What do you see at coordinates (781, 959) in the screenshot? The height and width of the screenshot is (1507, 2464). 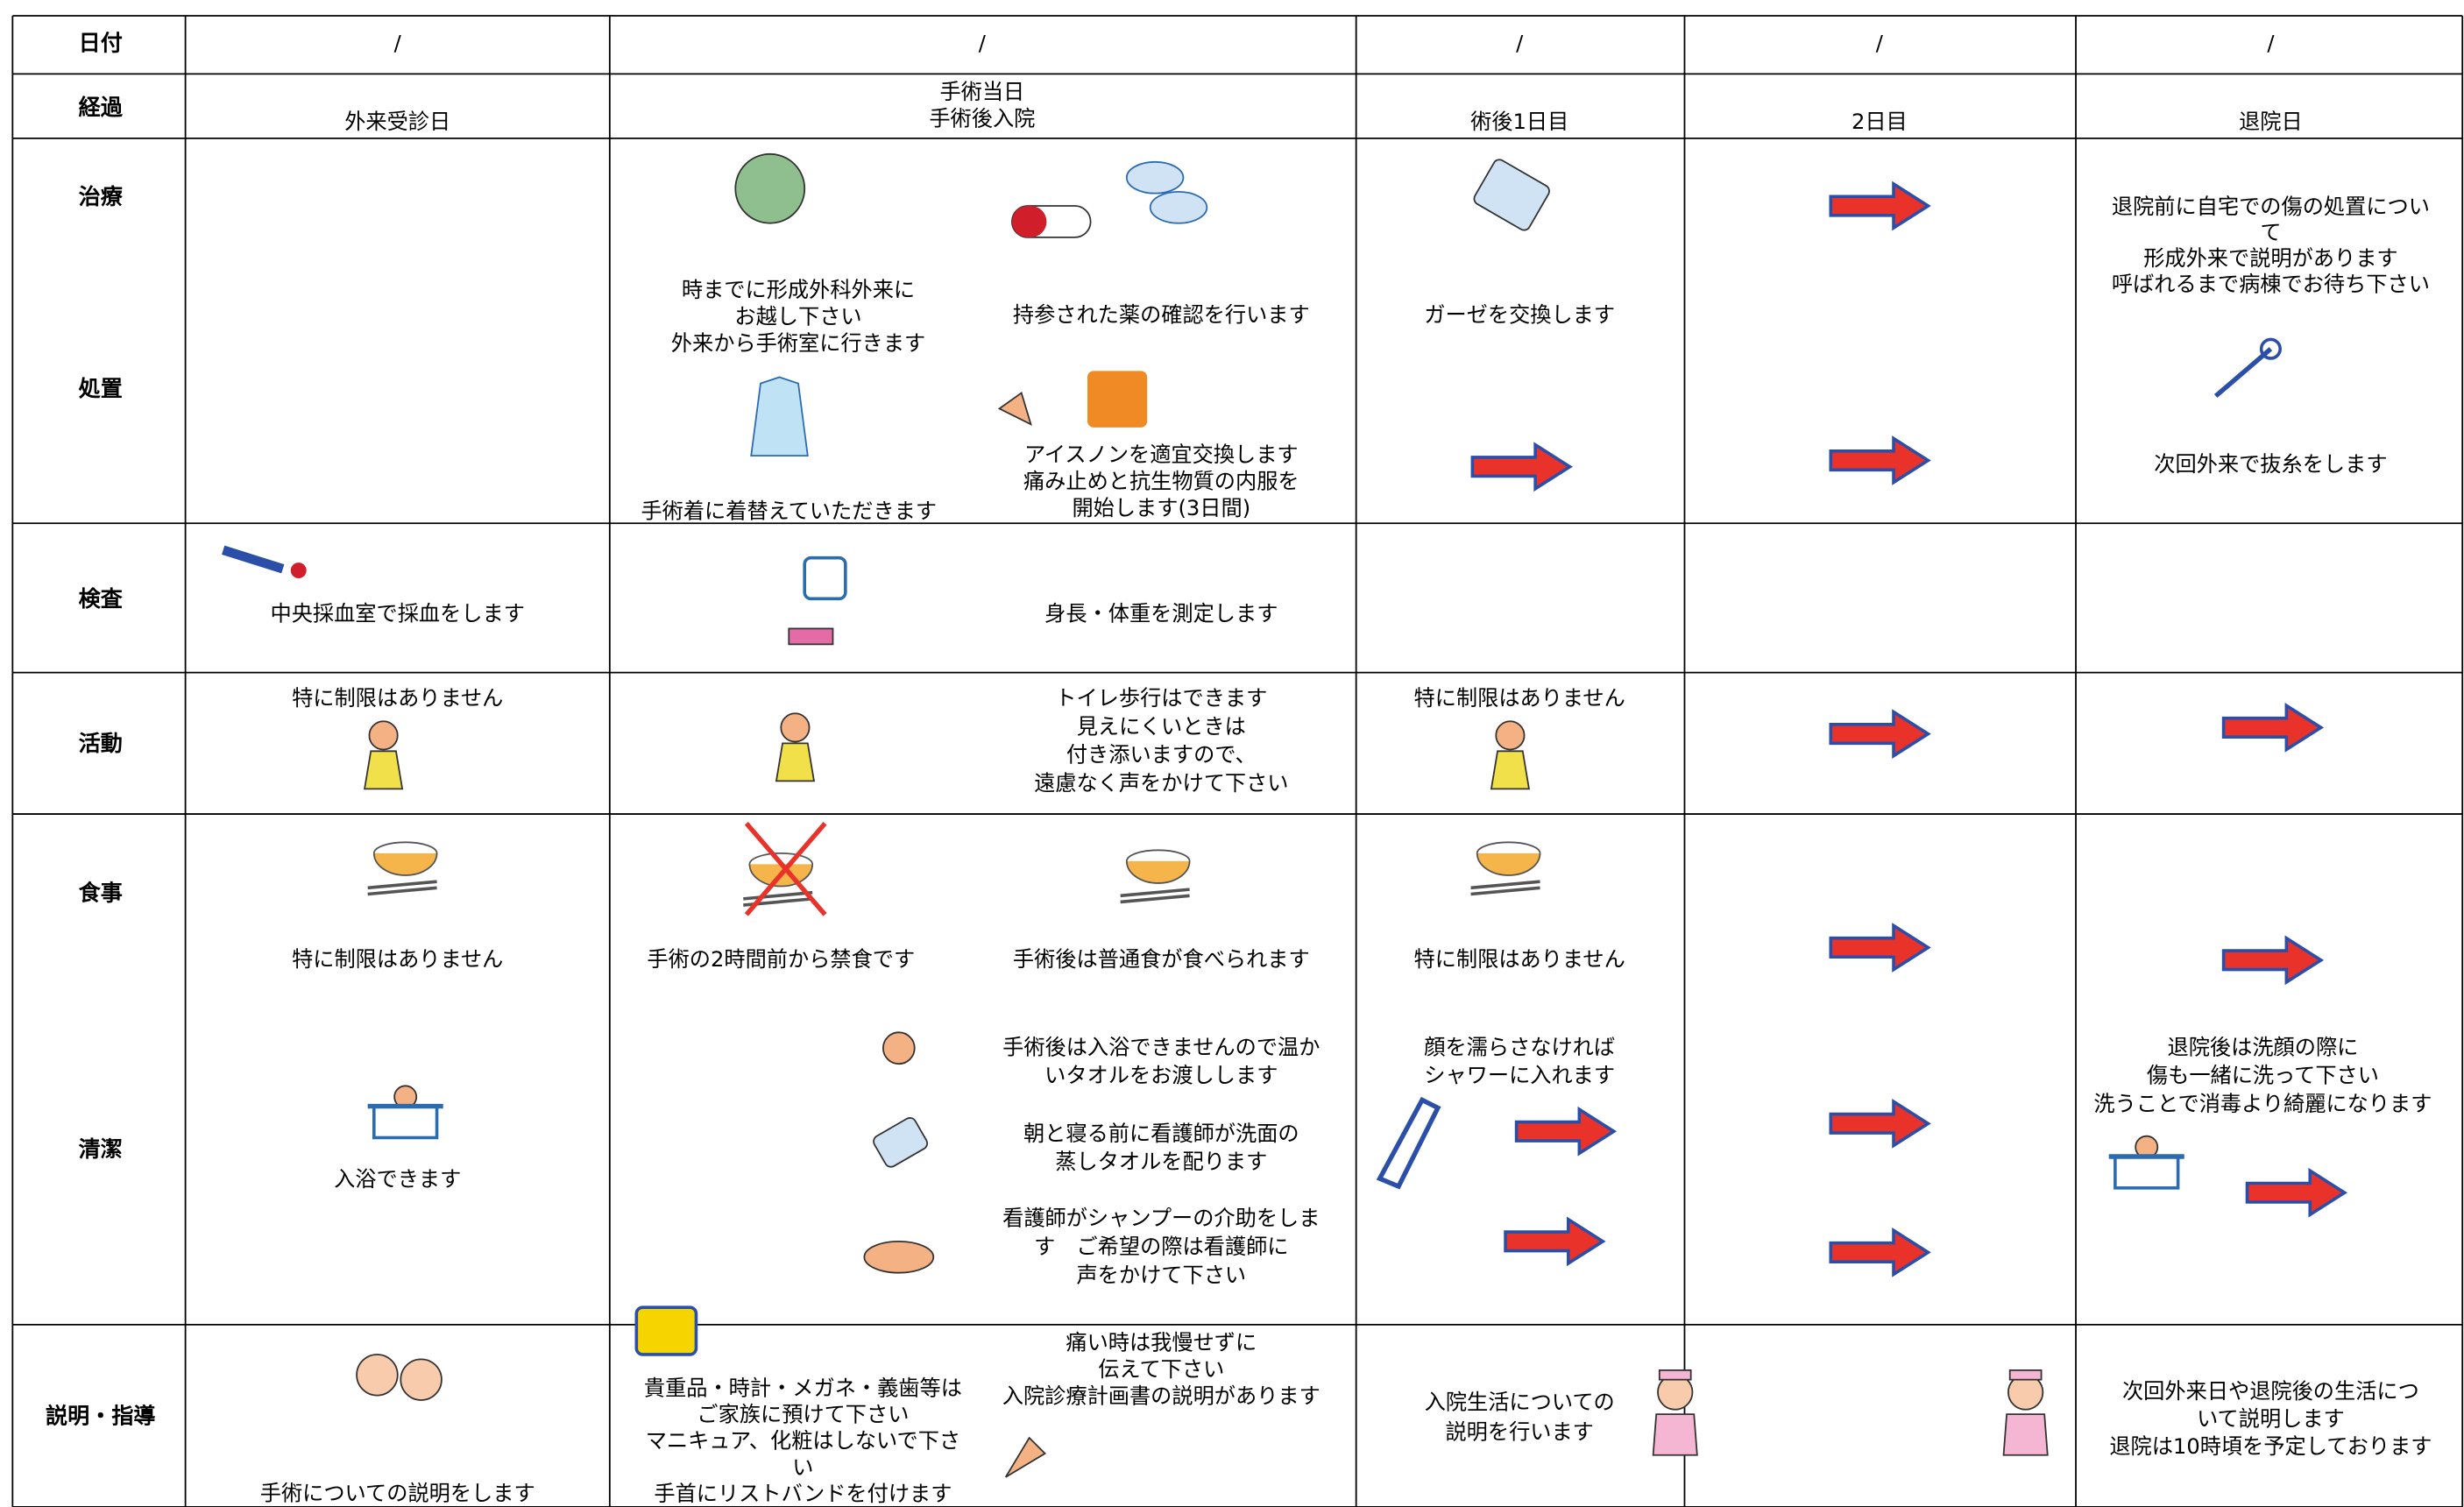 I see `cell-text: 手術の2時間前から禁食です` at bounding box center [781, 959].